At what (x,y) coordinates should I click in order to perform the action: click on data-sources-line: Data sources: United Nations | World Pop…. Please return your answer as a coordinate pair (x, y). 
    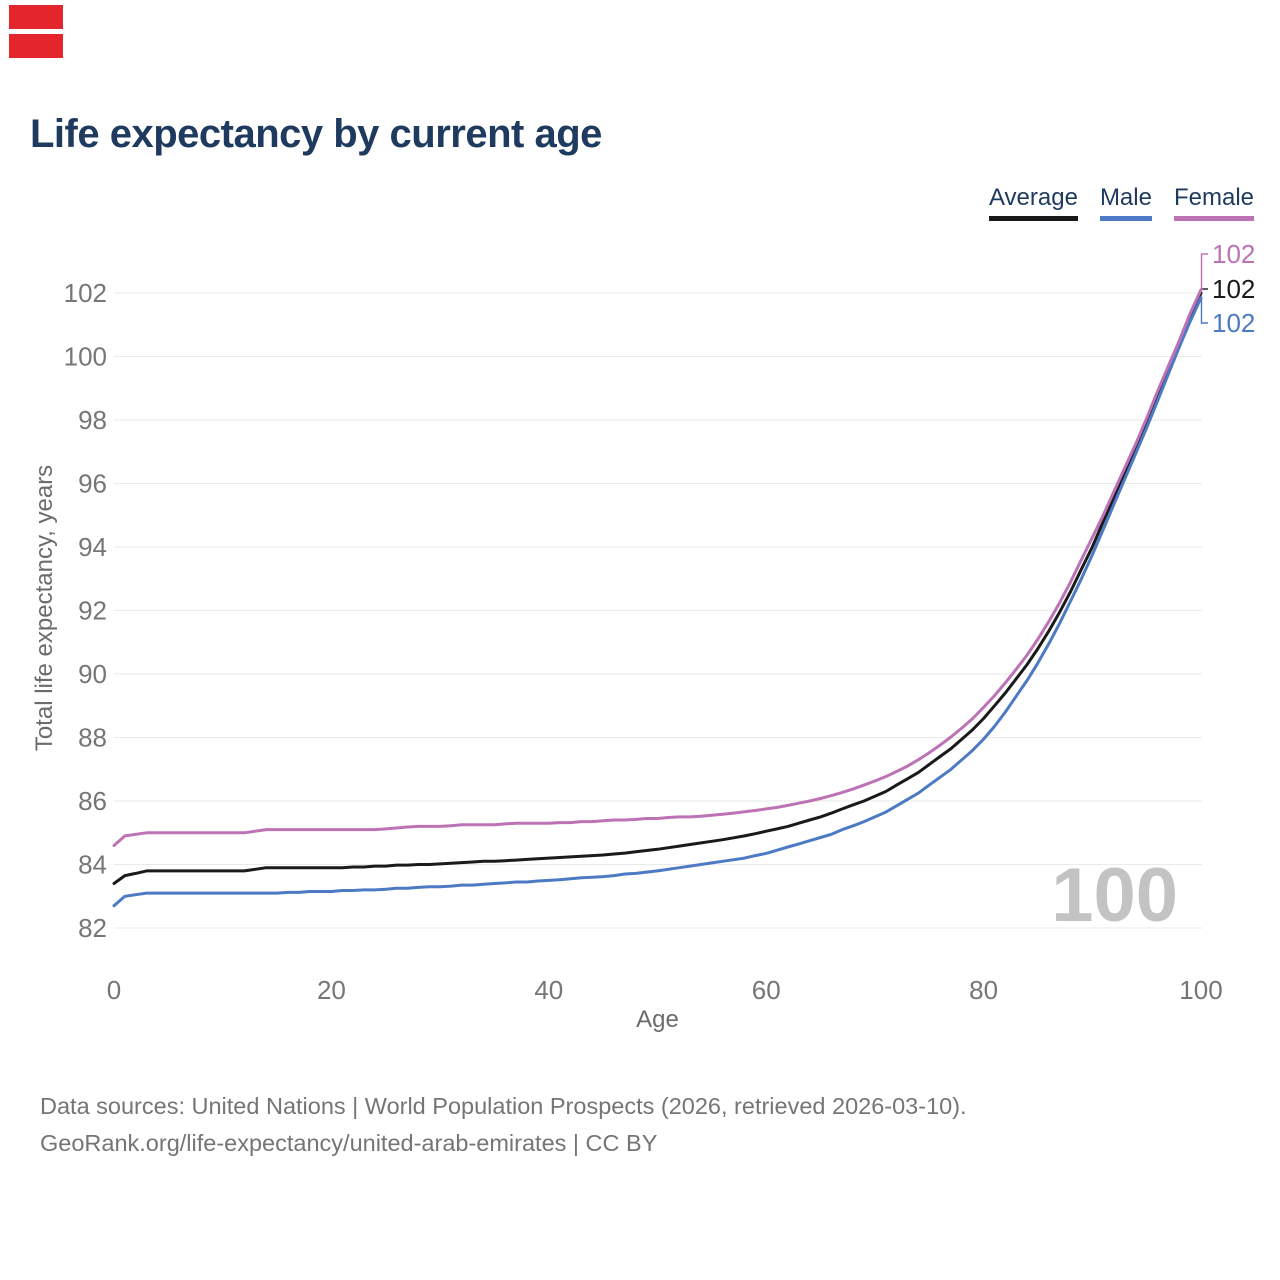
    Looking at the image, I should click on (503, 1106).